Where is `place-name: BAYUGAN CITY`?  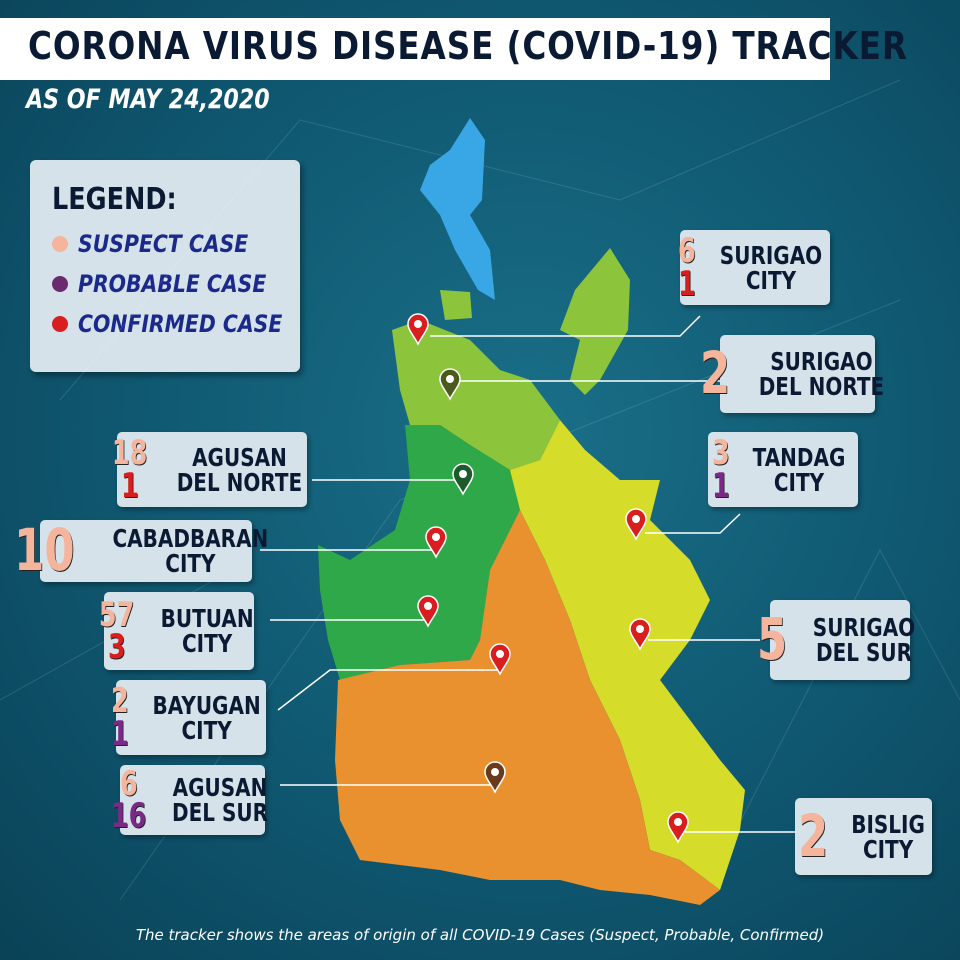 place-name: BAYUGAN CITY is located at coordinates (207, 718).